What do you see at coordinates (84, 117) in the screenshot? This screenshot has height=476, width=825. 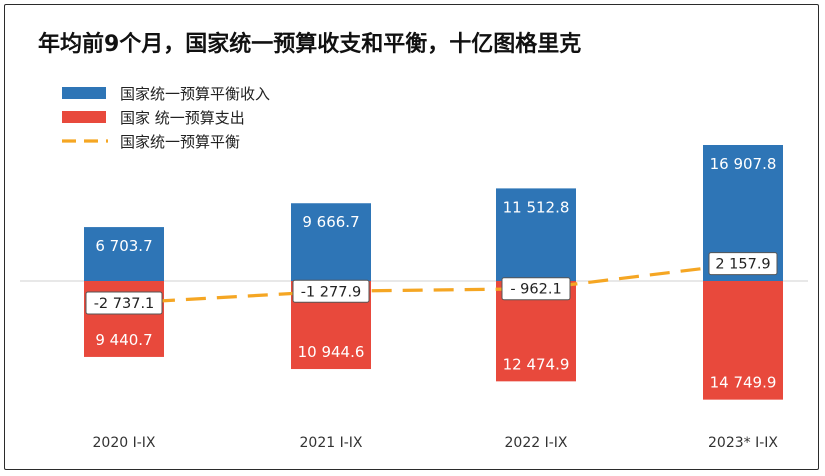 I see `legend-swatch-expense` at bounding box center [84, 117].